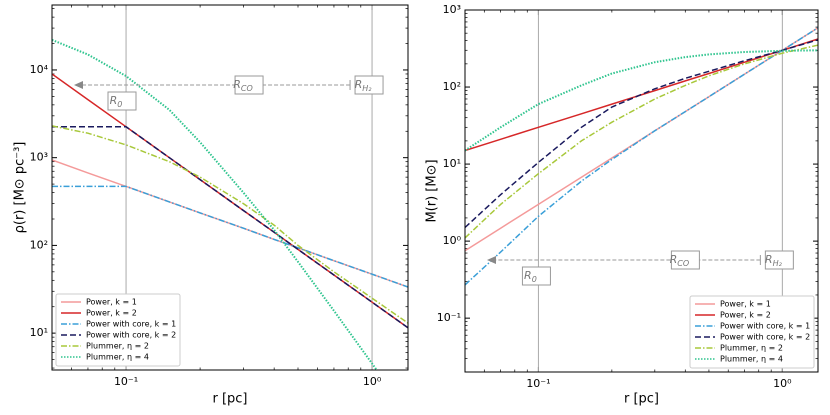 This screenshot has height=415, width=830. Describe the element at coordinates (39, 69) in the screenshot. I see `y-tick-label: 10⁴` at that location.